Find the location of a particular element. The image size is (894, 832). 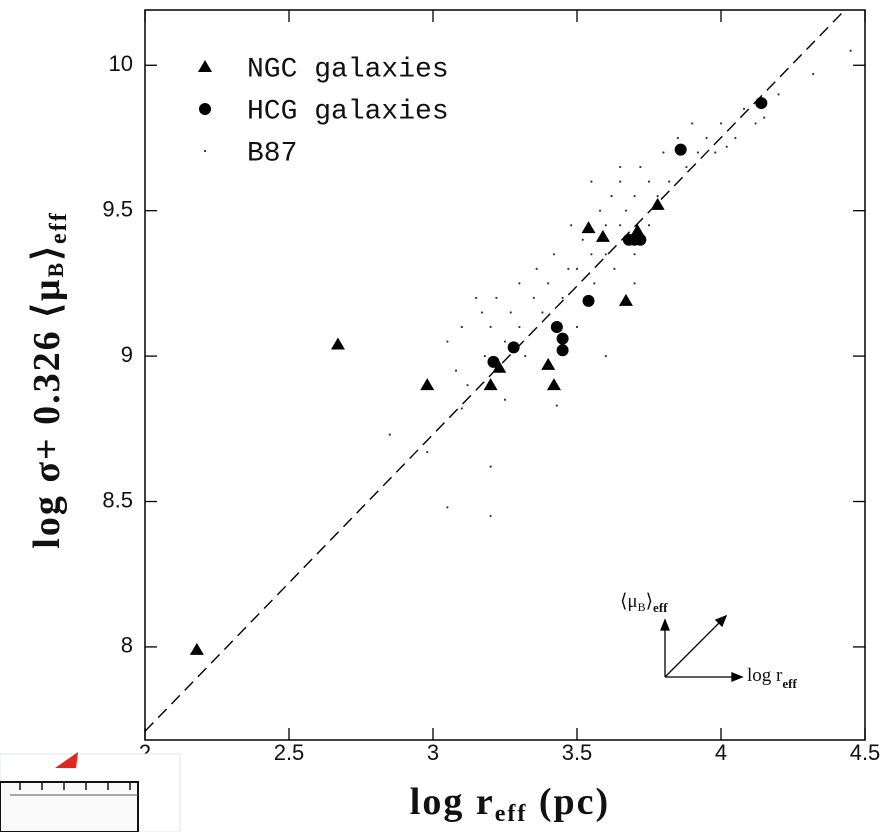

y-label-close: ⟩ is located at coordinates (47, 252).